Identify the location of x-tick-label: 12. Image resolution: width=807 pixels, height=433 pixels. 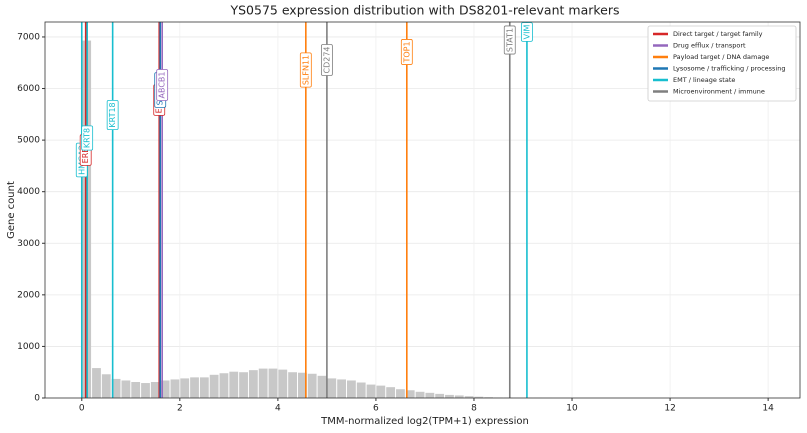
(669, 409).